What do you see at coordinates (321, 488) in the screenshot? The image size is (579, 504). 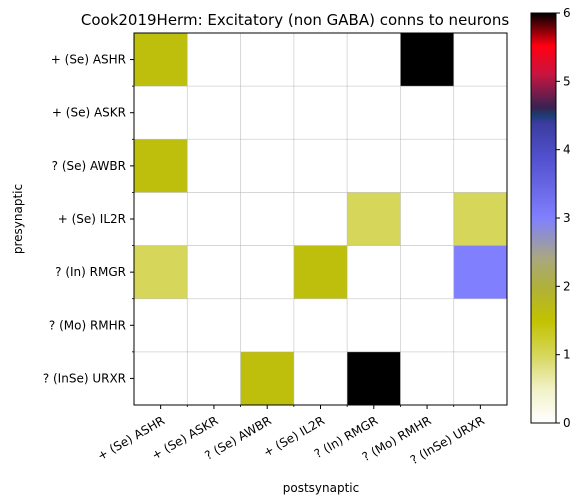 I see `x-axis-label: postsynaptic` at bounding box center [321, 488].